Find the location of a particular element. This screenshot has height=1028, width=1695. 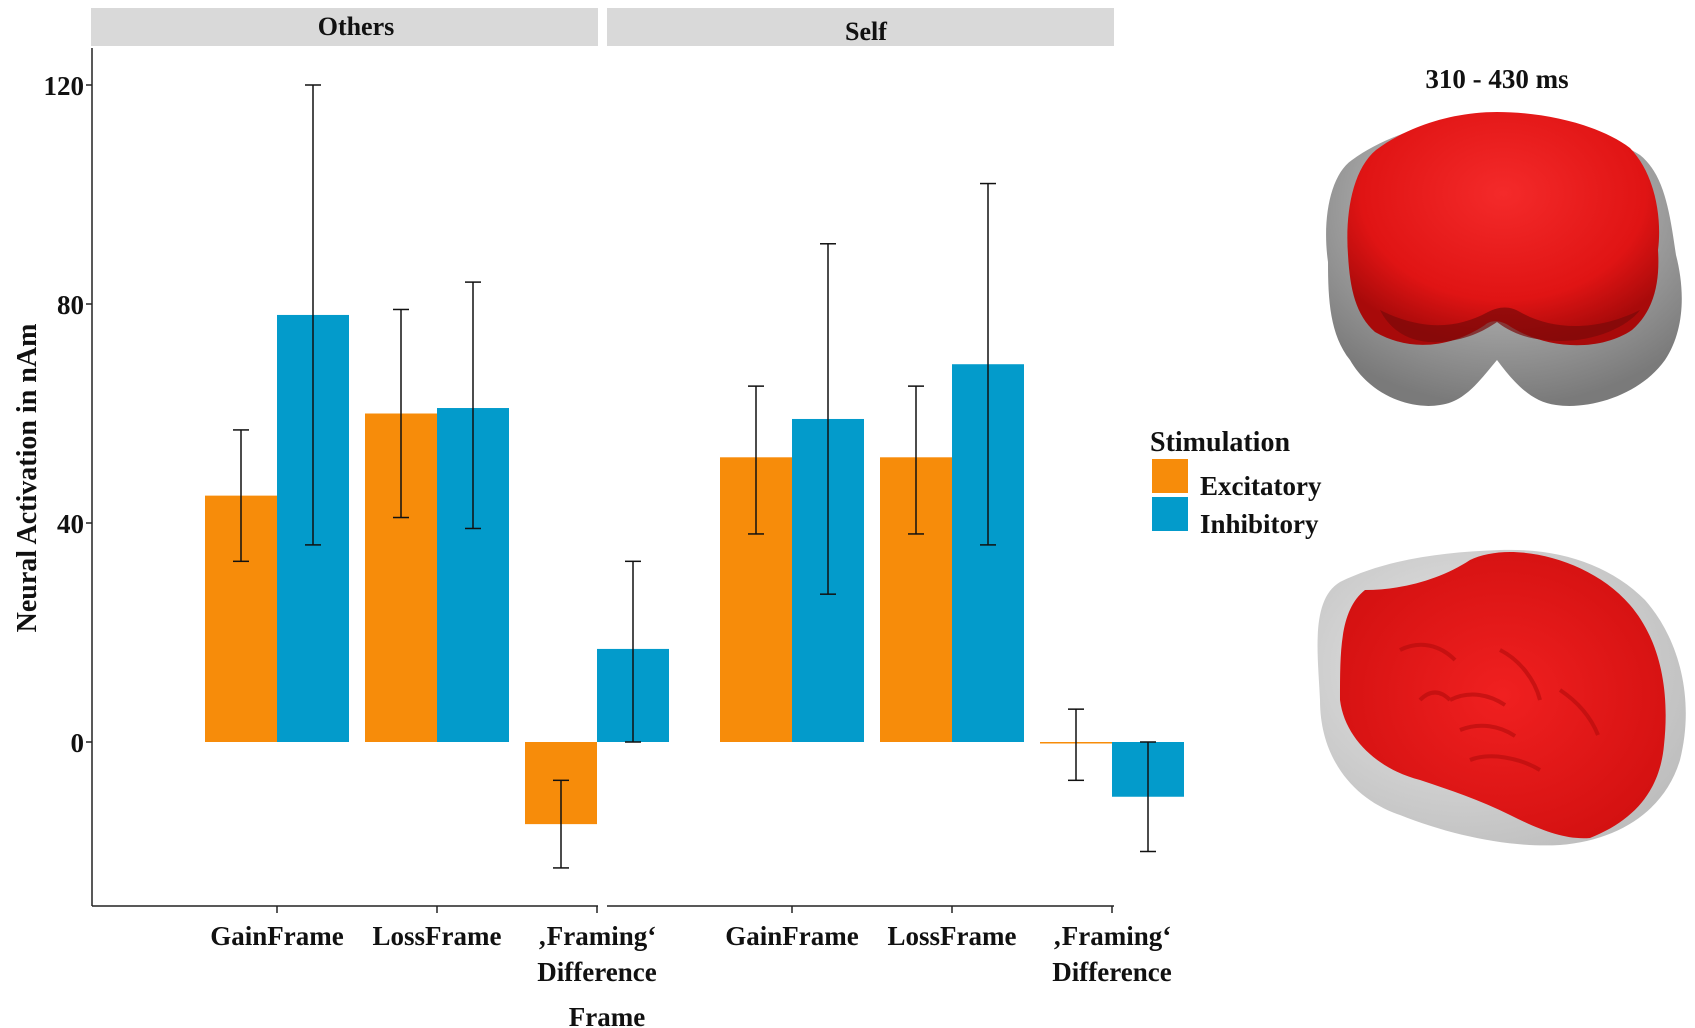

brain-top-view is located at coordinates (1501, 697).